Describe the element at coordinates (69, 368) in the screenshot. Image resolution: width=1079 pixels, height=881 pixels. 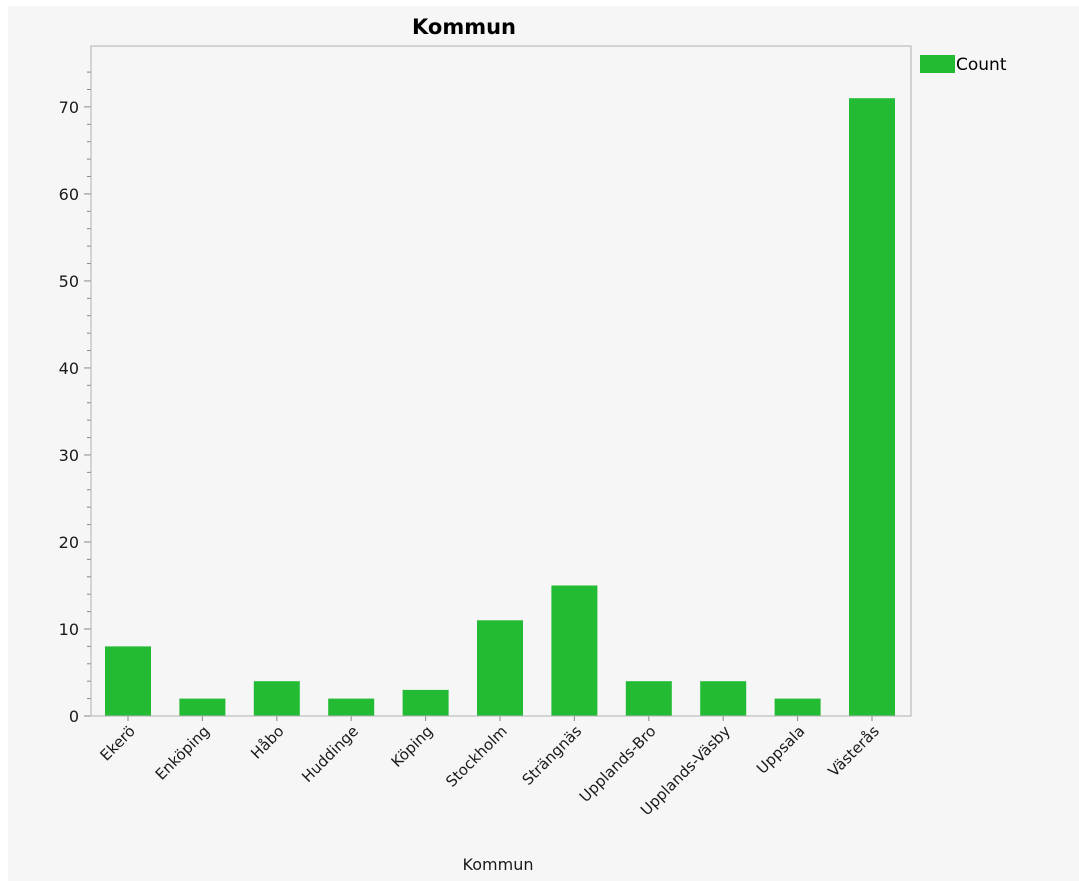
I see `y-tick-label: 40` at that location.